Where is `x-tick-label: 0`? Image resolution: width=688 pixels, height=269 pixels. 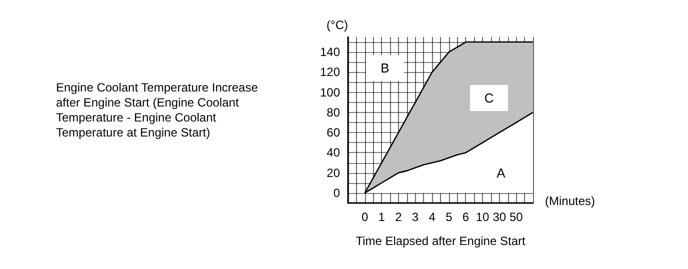 x-tick-label: 0 is located at coordinates (364, 217).